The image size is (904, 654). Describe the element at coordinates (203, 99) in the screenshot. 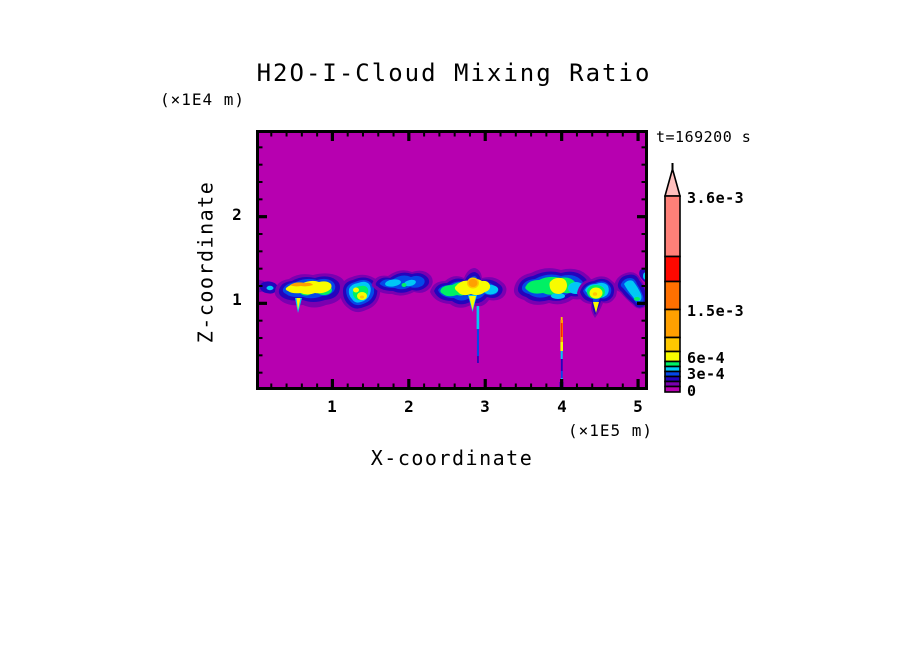

I see `z-axis-units: (×1E4 m)` at that location.